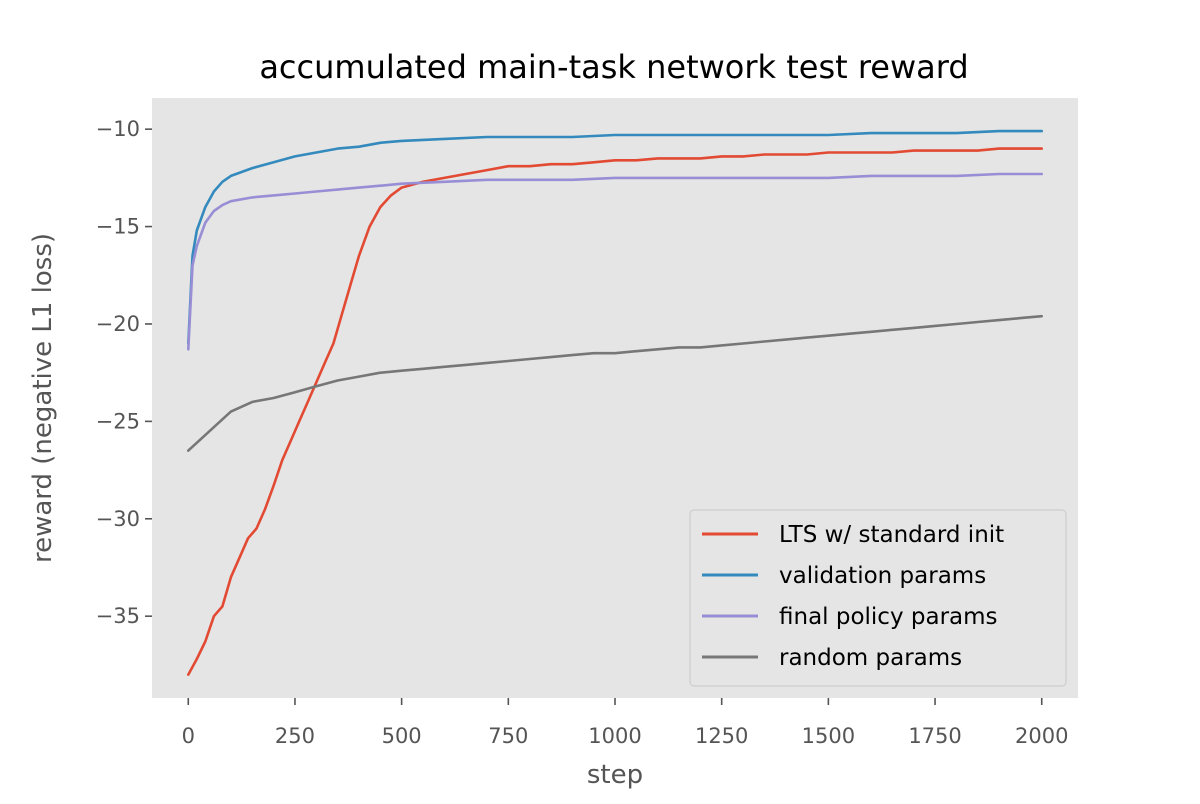 The image size is (1200, 804). What do you see at coordinates (118, 616) in the screenshot?
I see `y-tick-label: −35` at bounding box center [118, 616].